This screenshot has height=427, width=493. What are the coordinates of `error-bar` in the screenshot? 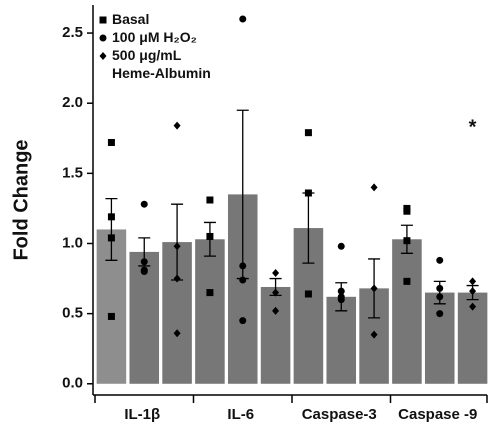 It's located at (111, 229).